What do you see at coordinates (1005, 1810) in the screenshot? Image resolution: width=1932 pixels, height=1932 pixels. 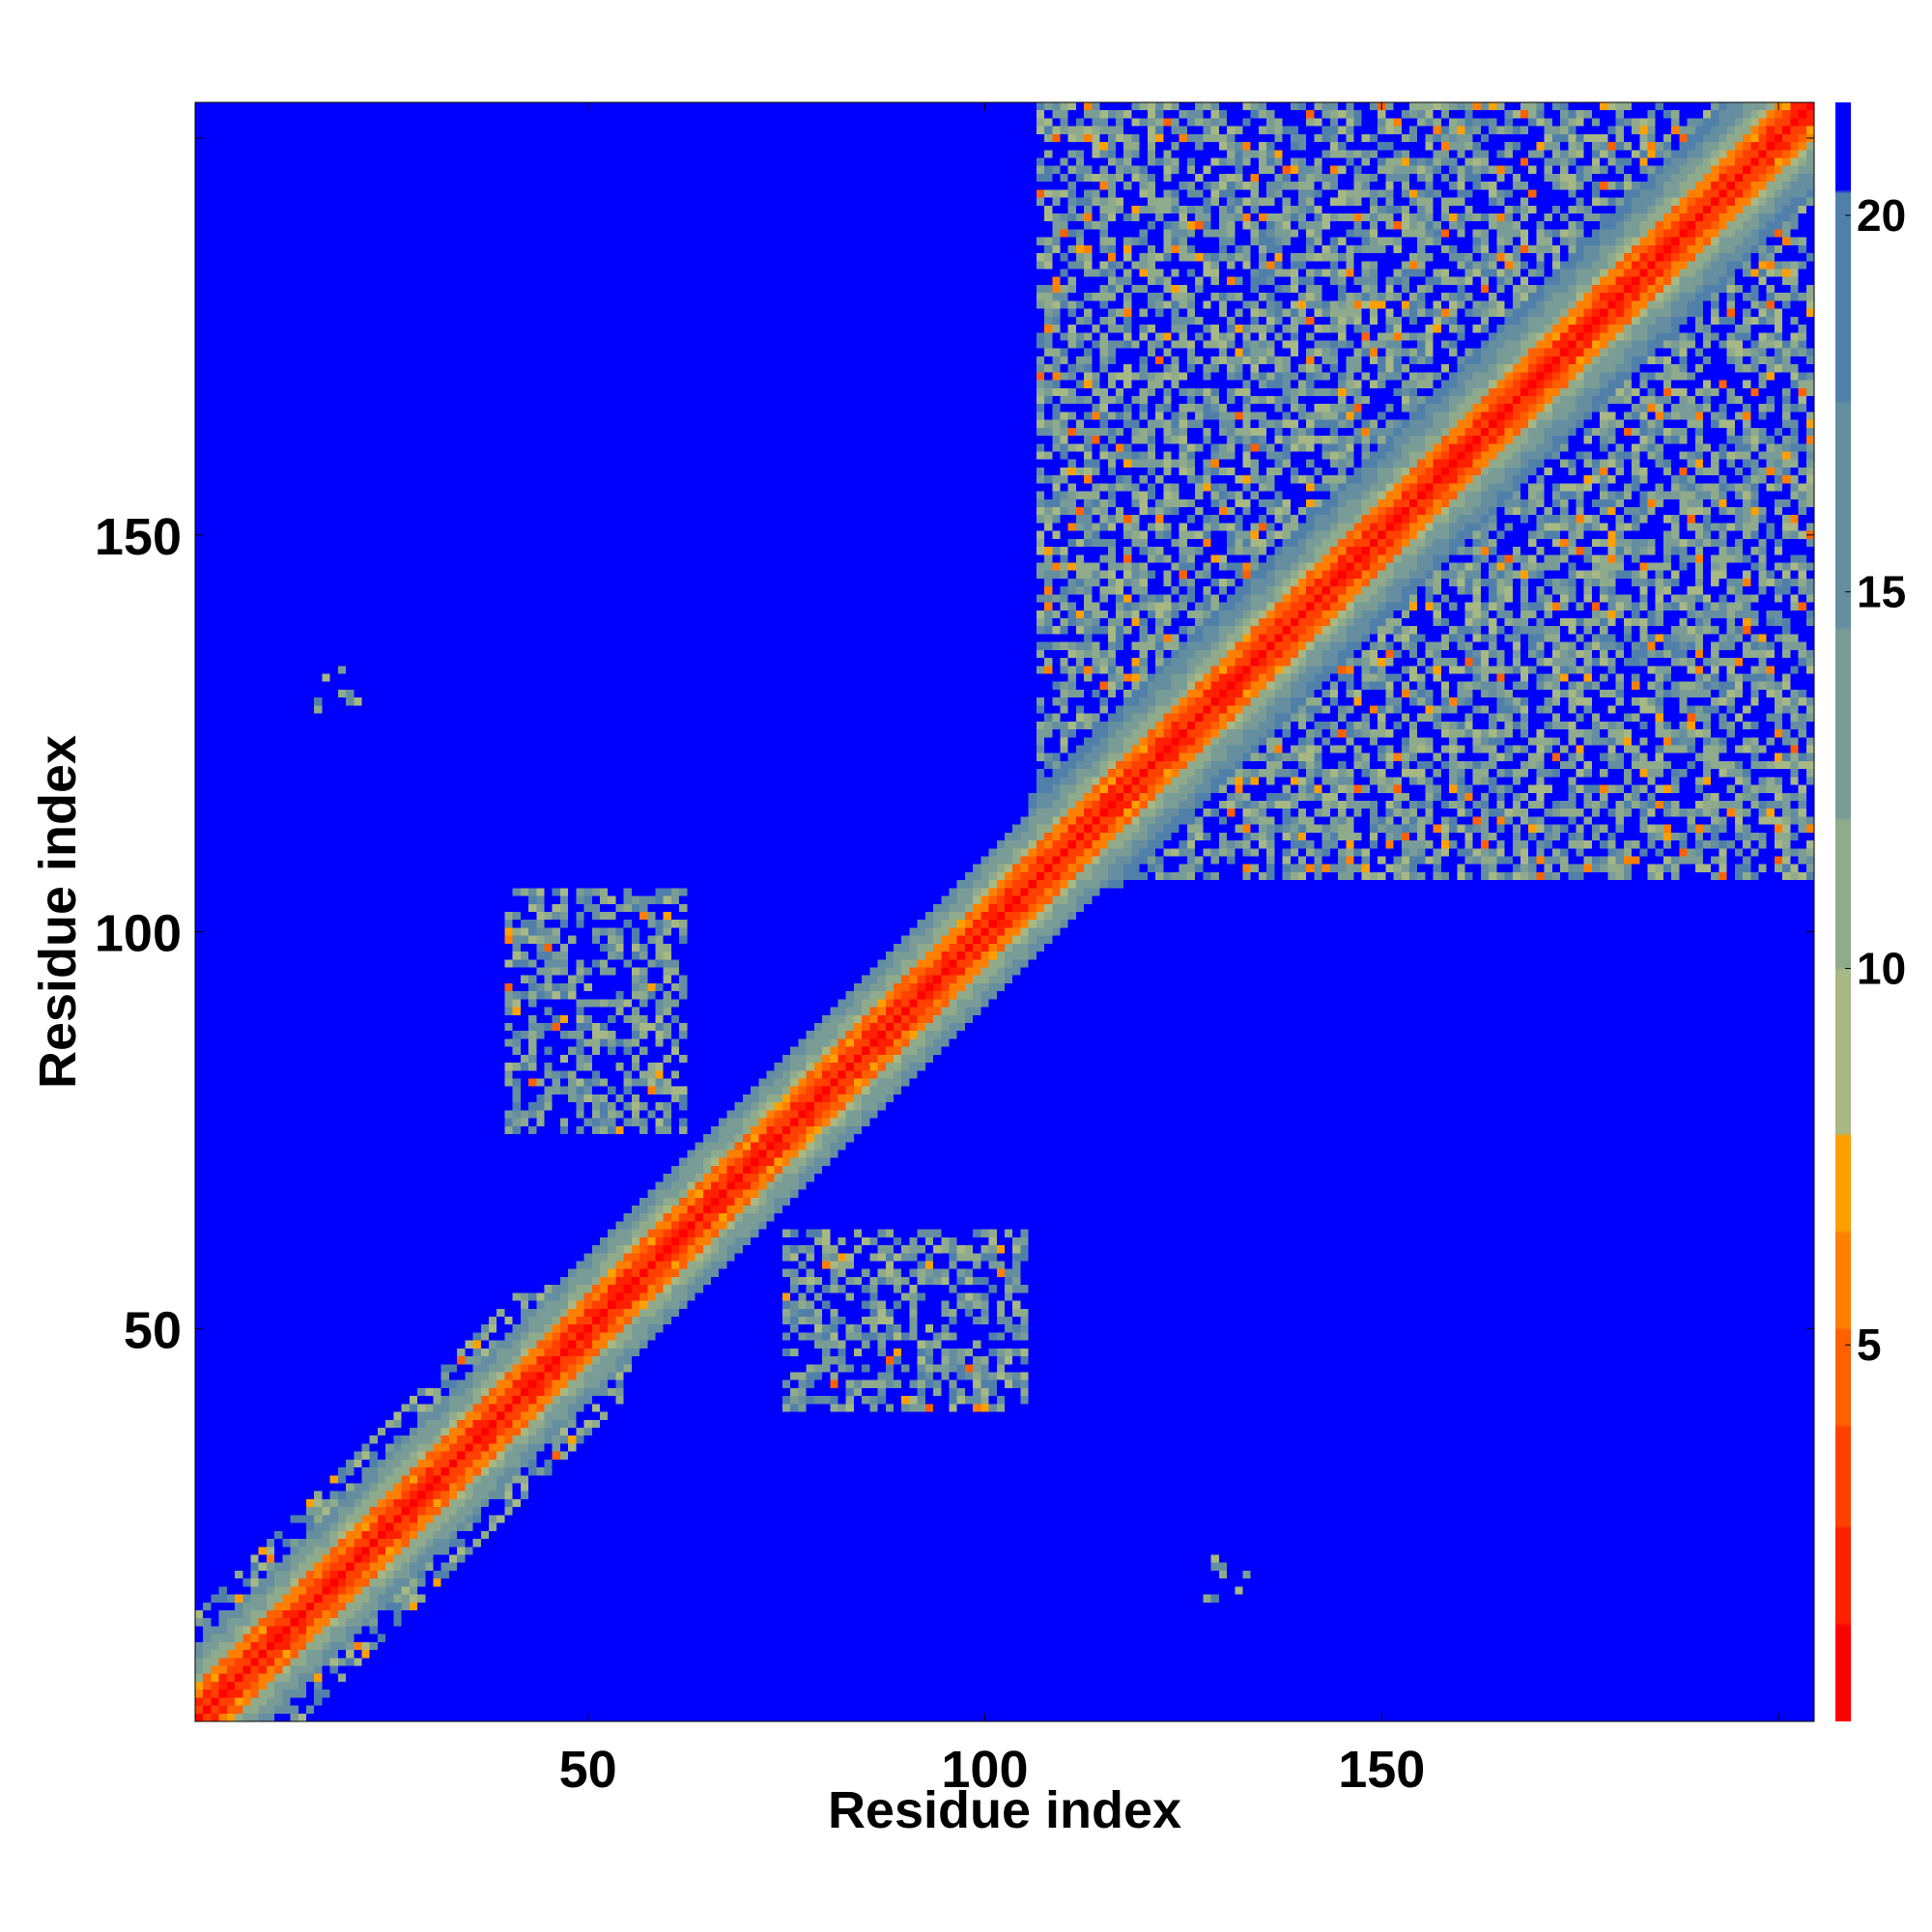 I see `x-axis-title: Residue index` at bounding box center [1005, 1810].